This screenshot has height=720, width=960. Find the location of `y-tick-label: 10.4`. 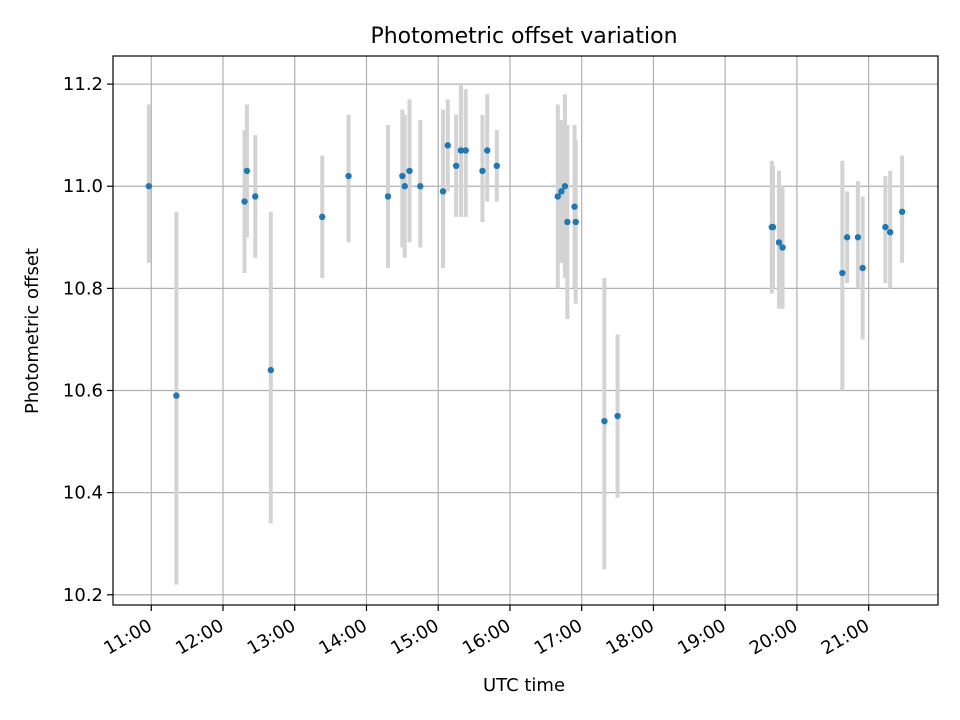

y-tick-label: 10.4 is located at coordinates (83, 493).